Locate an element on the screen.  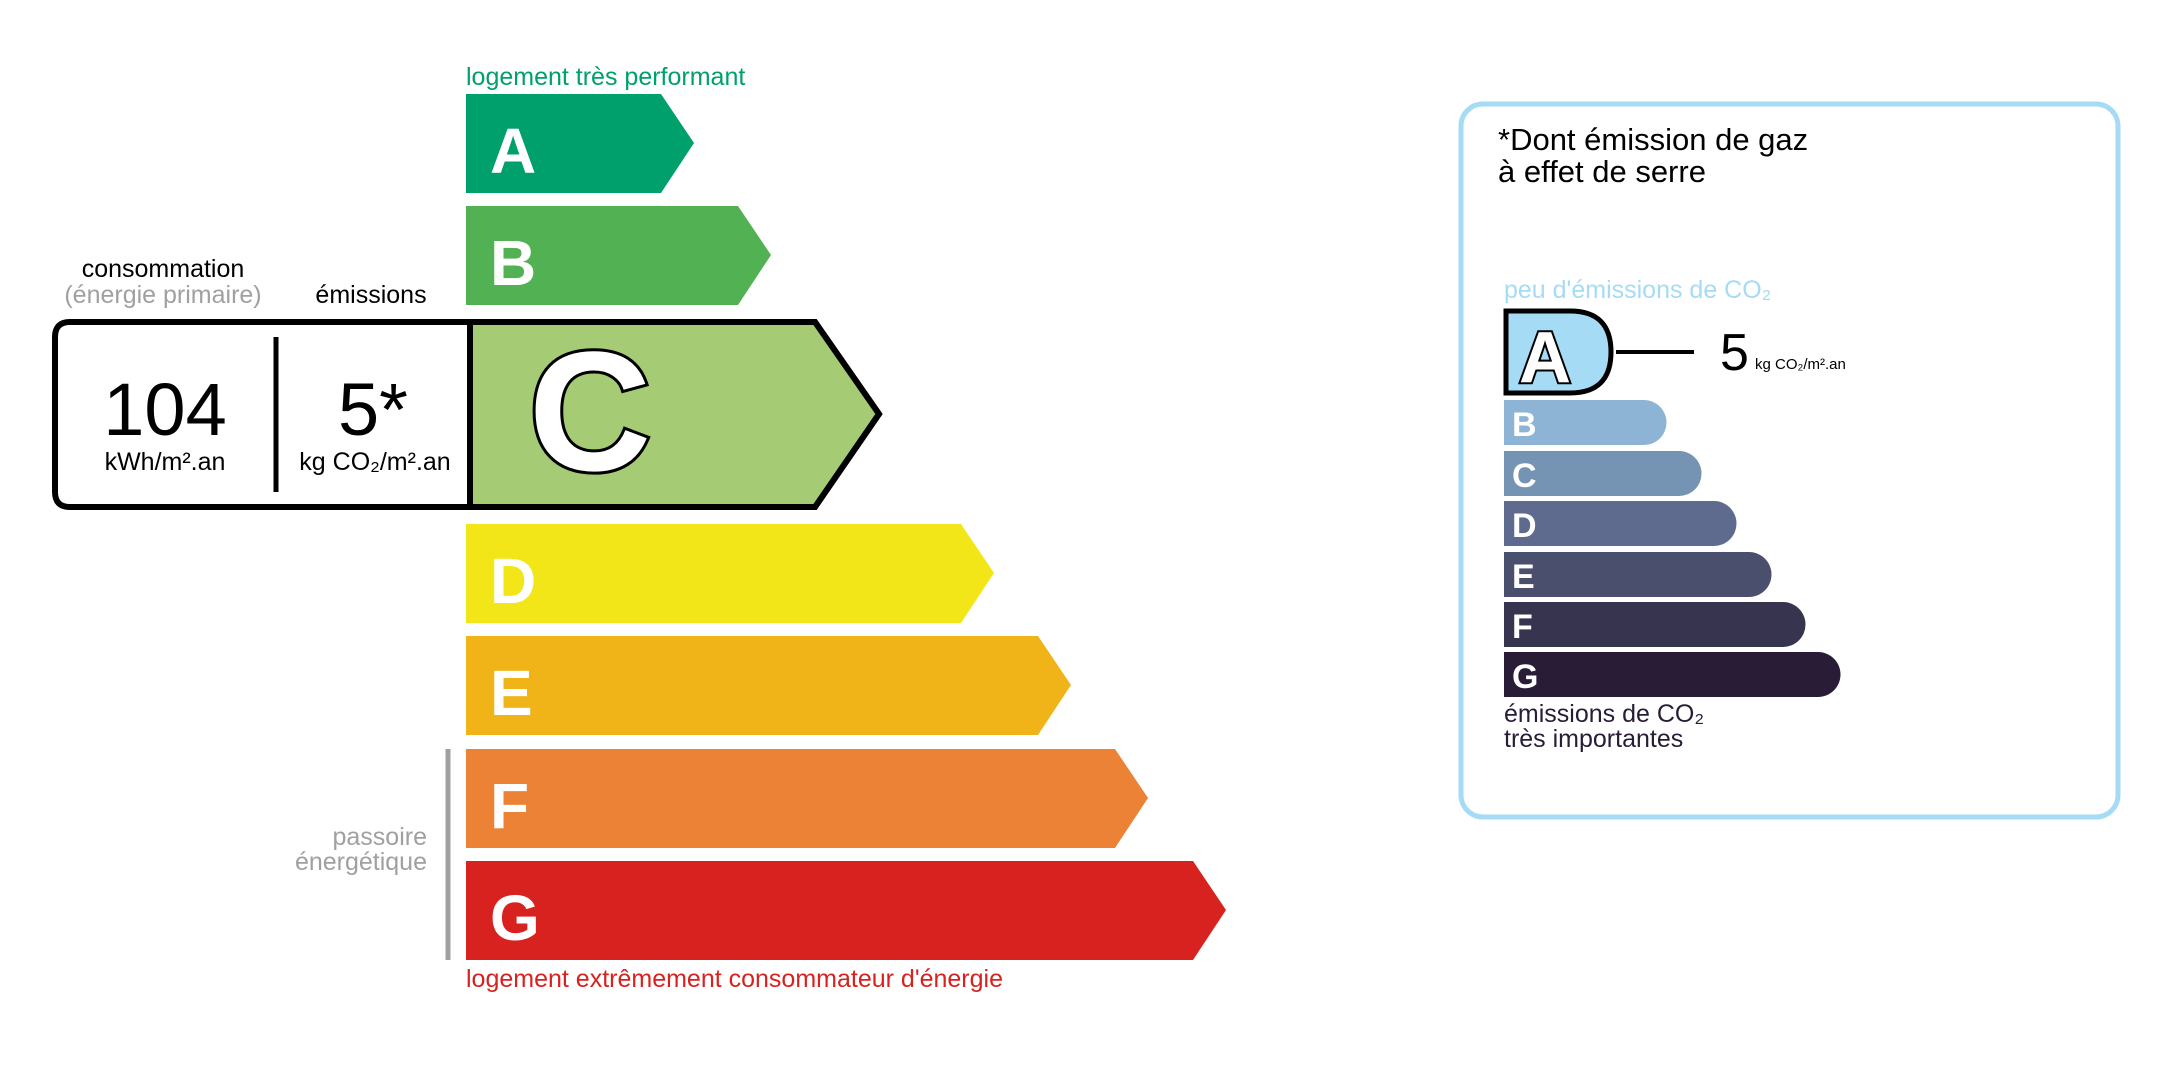
ges-bar-e: E is located at coordinates (1638, 574).